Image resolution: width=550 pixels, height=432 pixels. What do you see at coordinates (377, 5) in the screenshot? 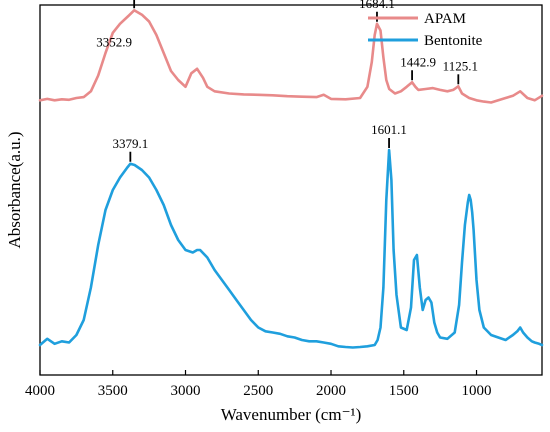
I see `peak-label: 1684.1` at bounding box center [377, 5].